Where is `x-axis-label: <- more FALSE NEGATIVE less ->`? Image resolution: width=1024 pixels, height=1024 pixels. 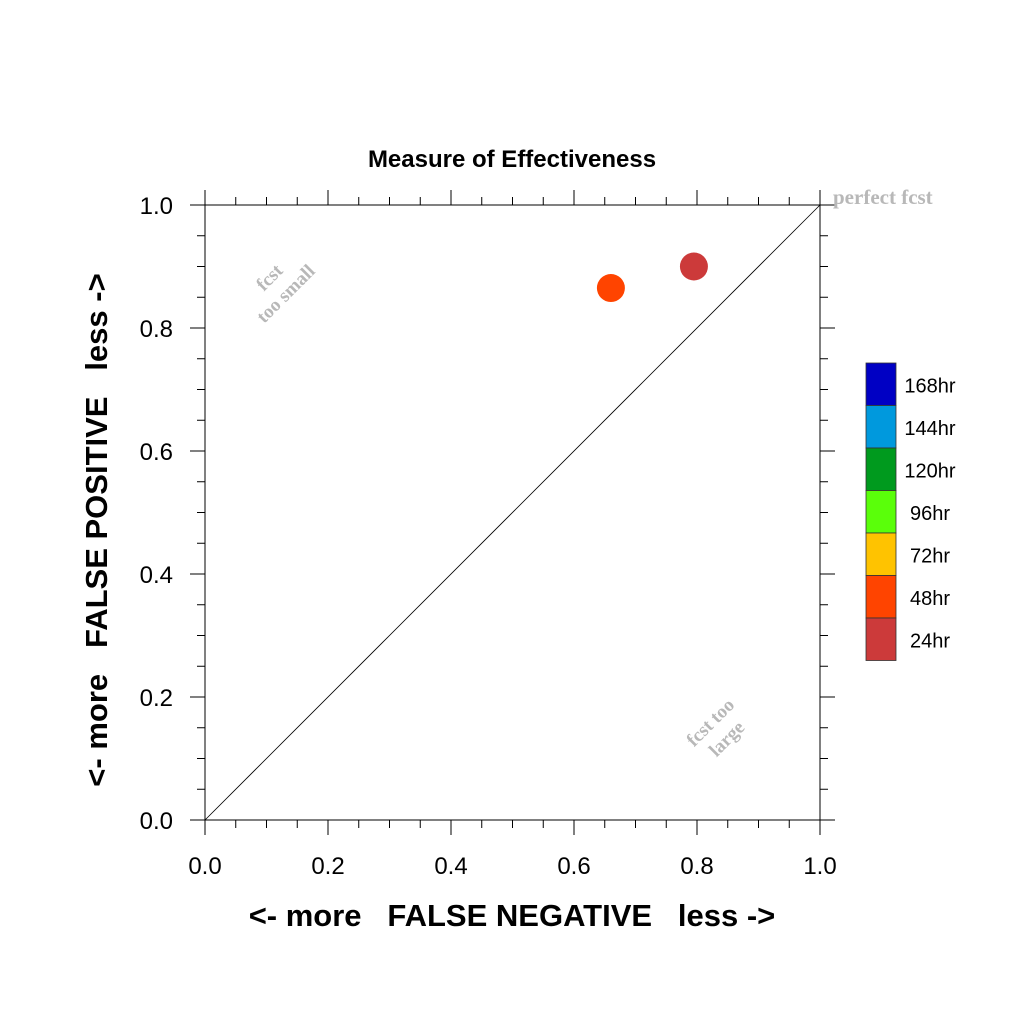
x-axis-label: <- more FALSE NEGATIVE less -> is located at coordinates (512, 915).